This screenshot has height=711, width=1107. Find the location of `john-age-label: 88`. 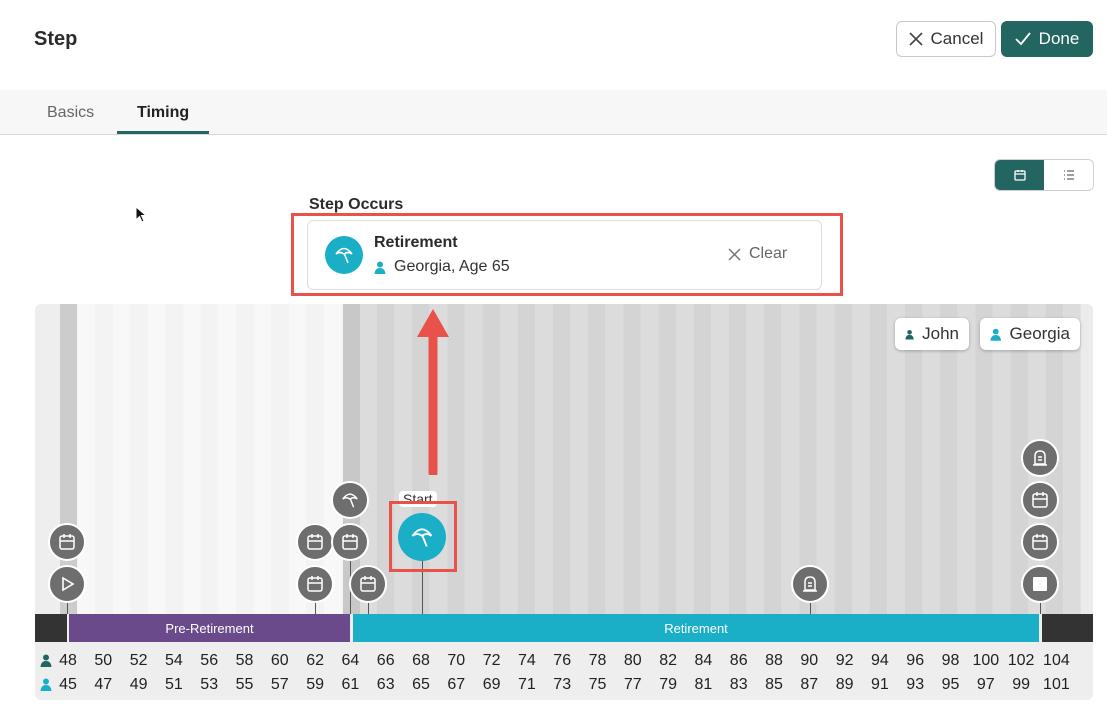

john-age-label: 88 is located at coordinates (774, 660).